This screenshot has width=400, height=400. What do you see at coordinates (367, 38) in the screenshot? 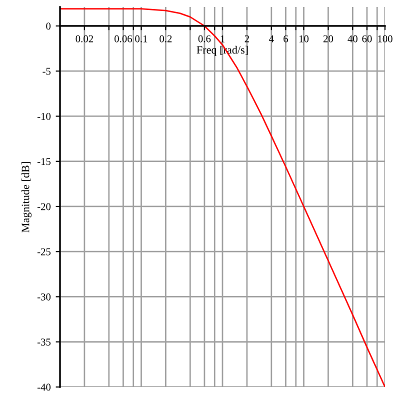
I see `x-tick-label: 60` at bounding box center [367, 38].